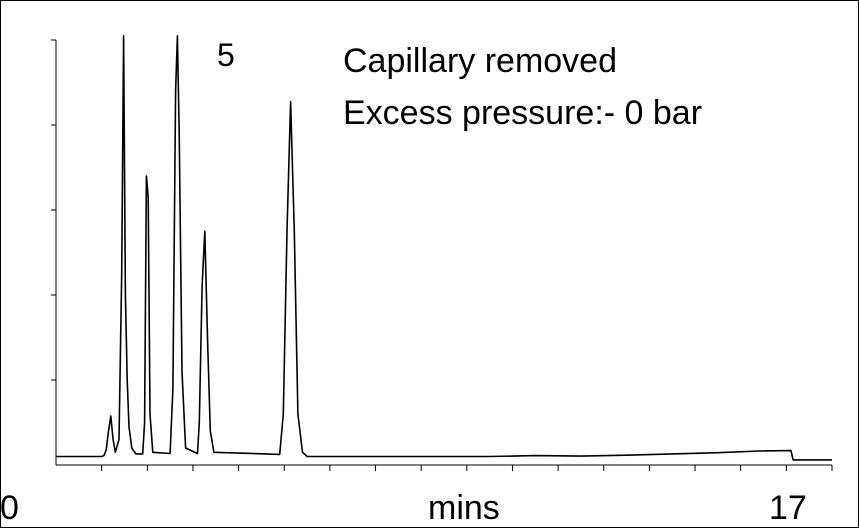 The width and height of the screenshot is (859, 528). Describe the element at coordinates (522, 113) in the screenshot. I see `annotation-line-2: Excess pressure:- 0 bar` at that location.